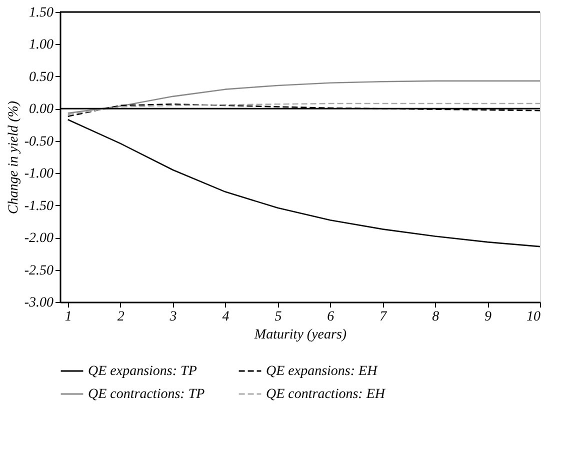  Describe the element at coordinates (39, 303) in the screenshot. I see `y-tick-label: -3.00` at that location.